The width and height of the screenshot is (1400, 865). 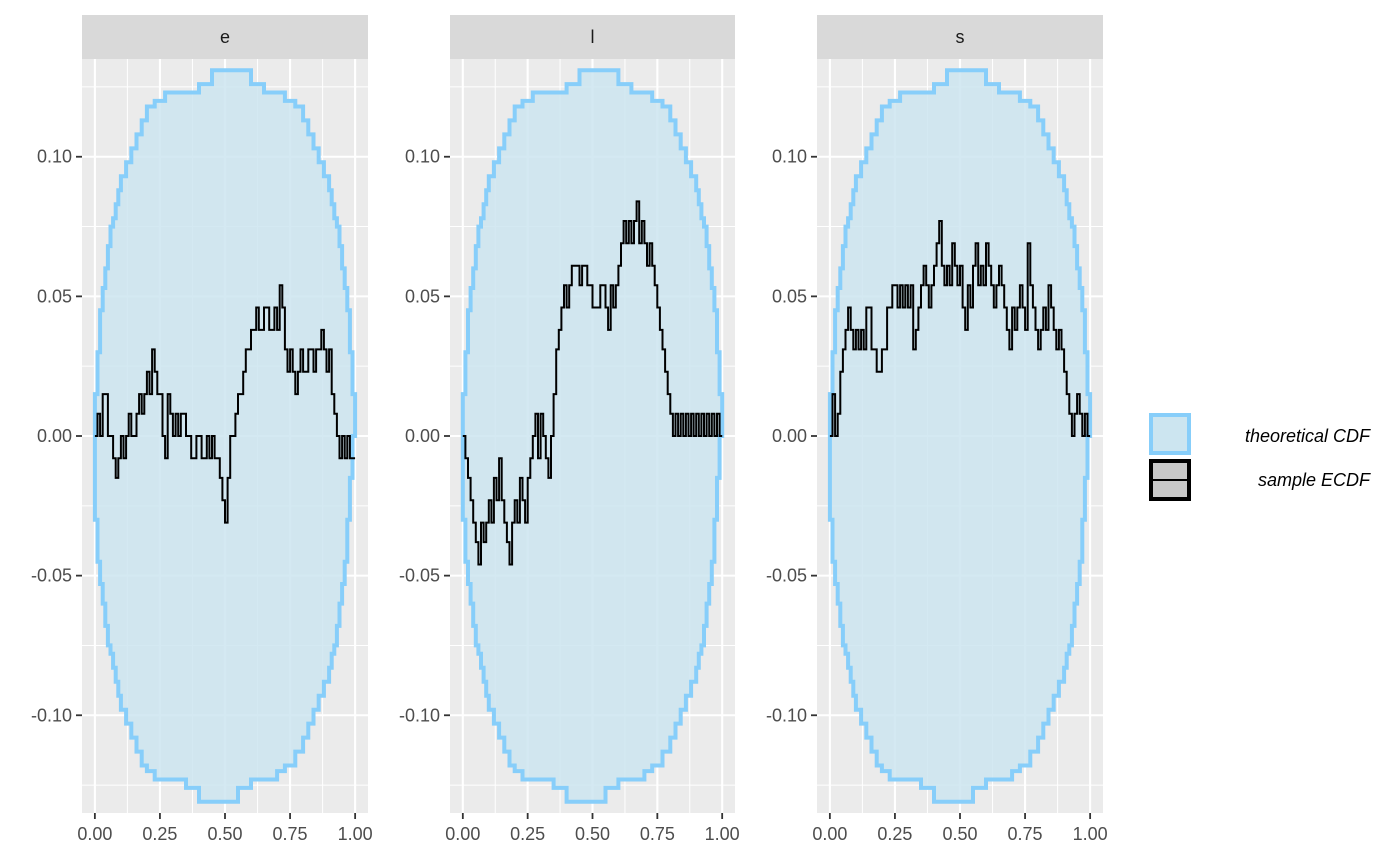 I want to click on facet-strip-label: s, so click(x=960, y=37).